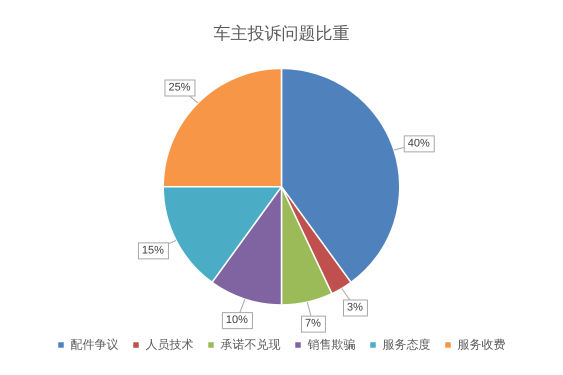 The width and height of the screenshot is (563, 375). I want to click on legend-label: 服务态度, so click(406, 344).